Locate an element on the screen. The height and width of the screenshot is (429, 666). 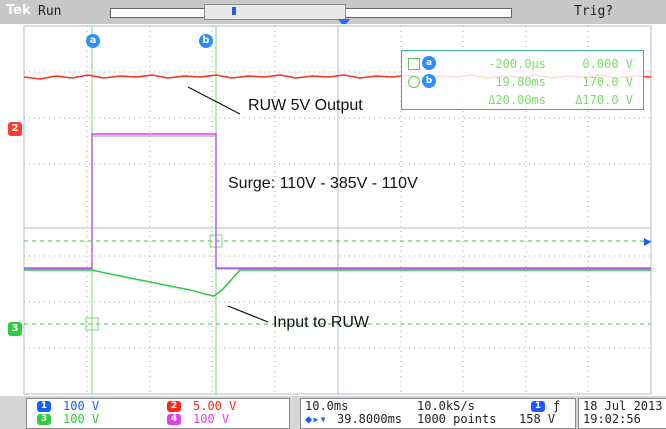
cursor-b-voltage: 170.0 V is located at coordinates (607, 82).